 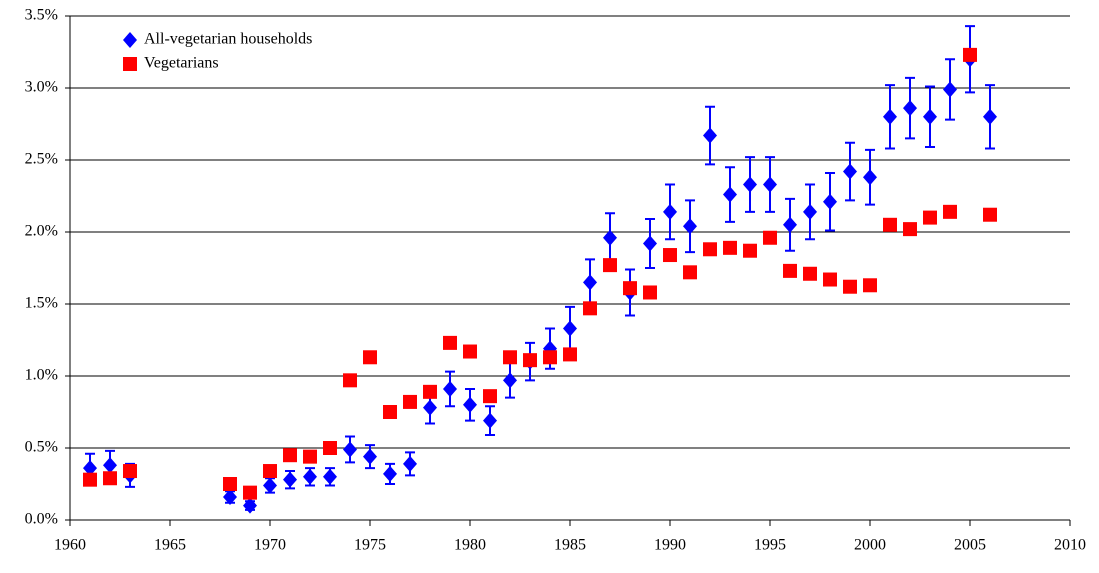 What do you see at coordinates (370, 545) in the screenshot?
I see `x-tick-label: 1975` at bounding box center [370, 545].